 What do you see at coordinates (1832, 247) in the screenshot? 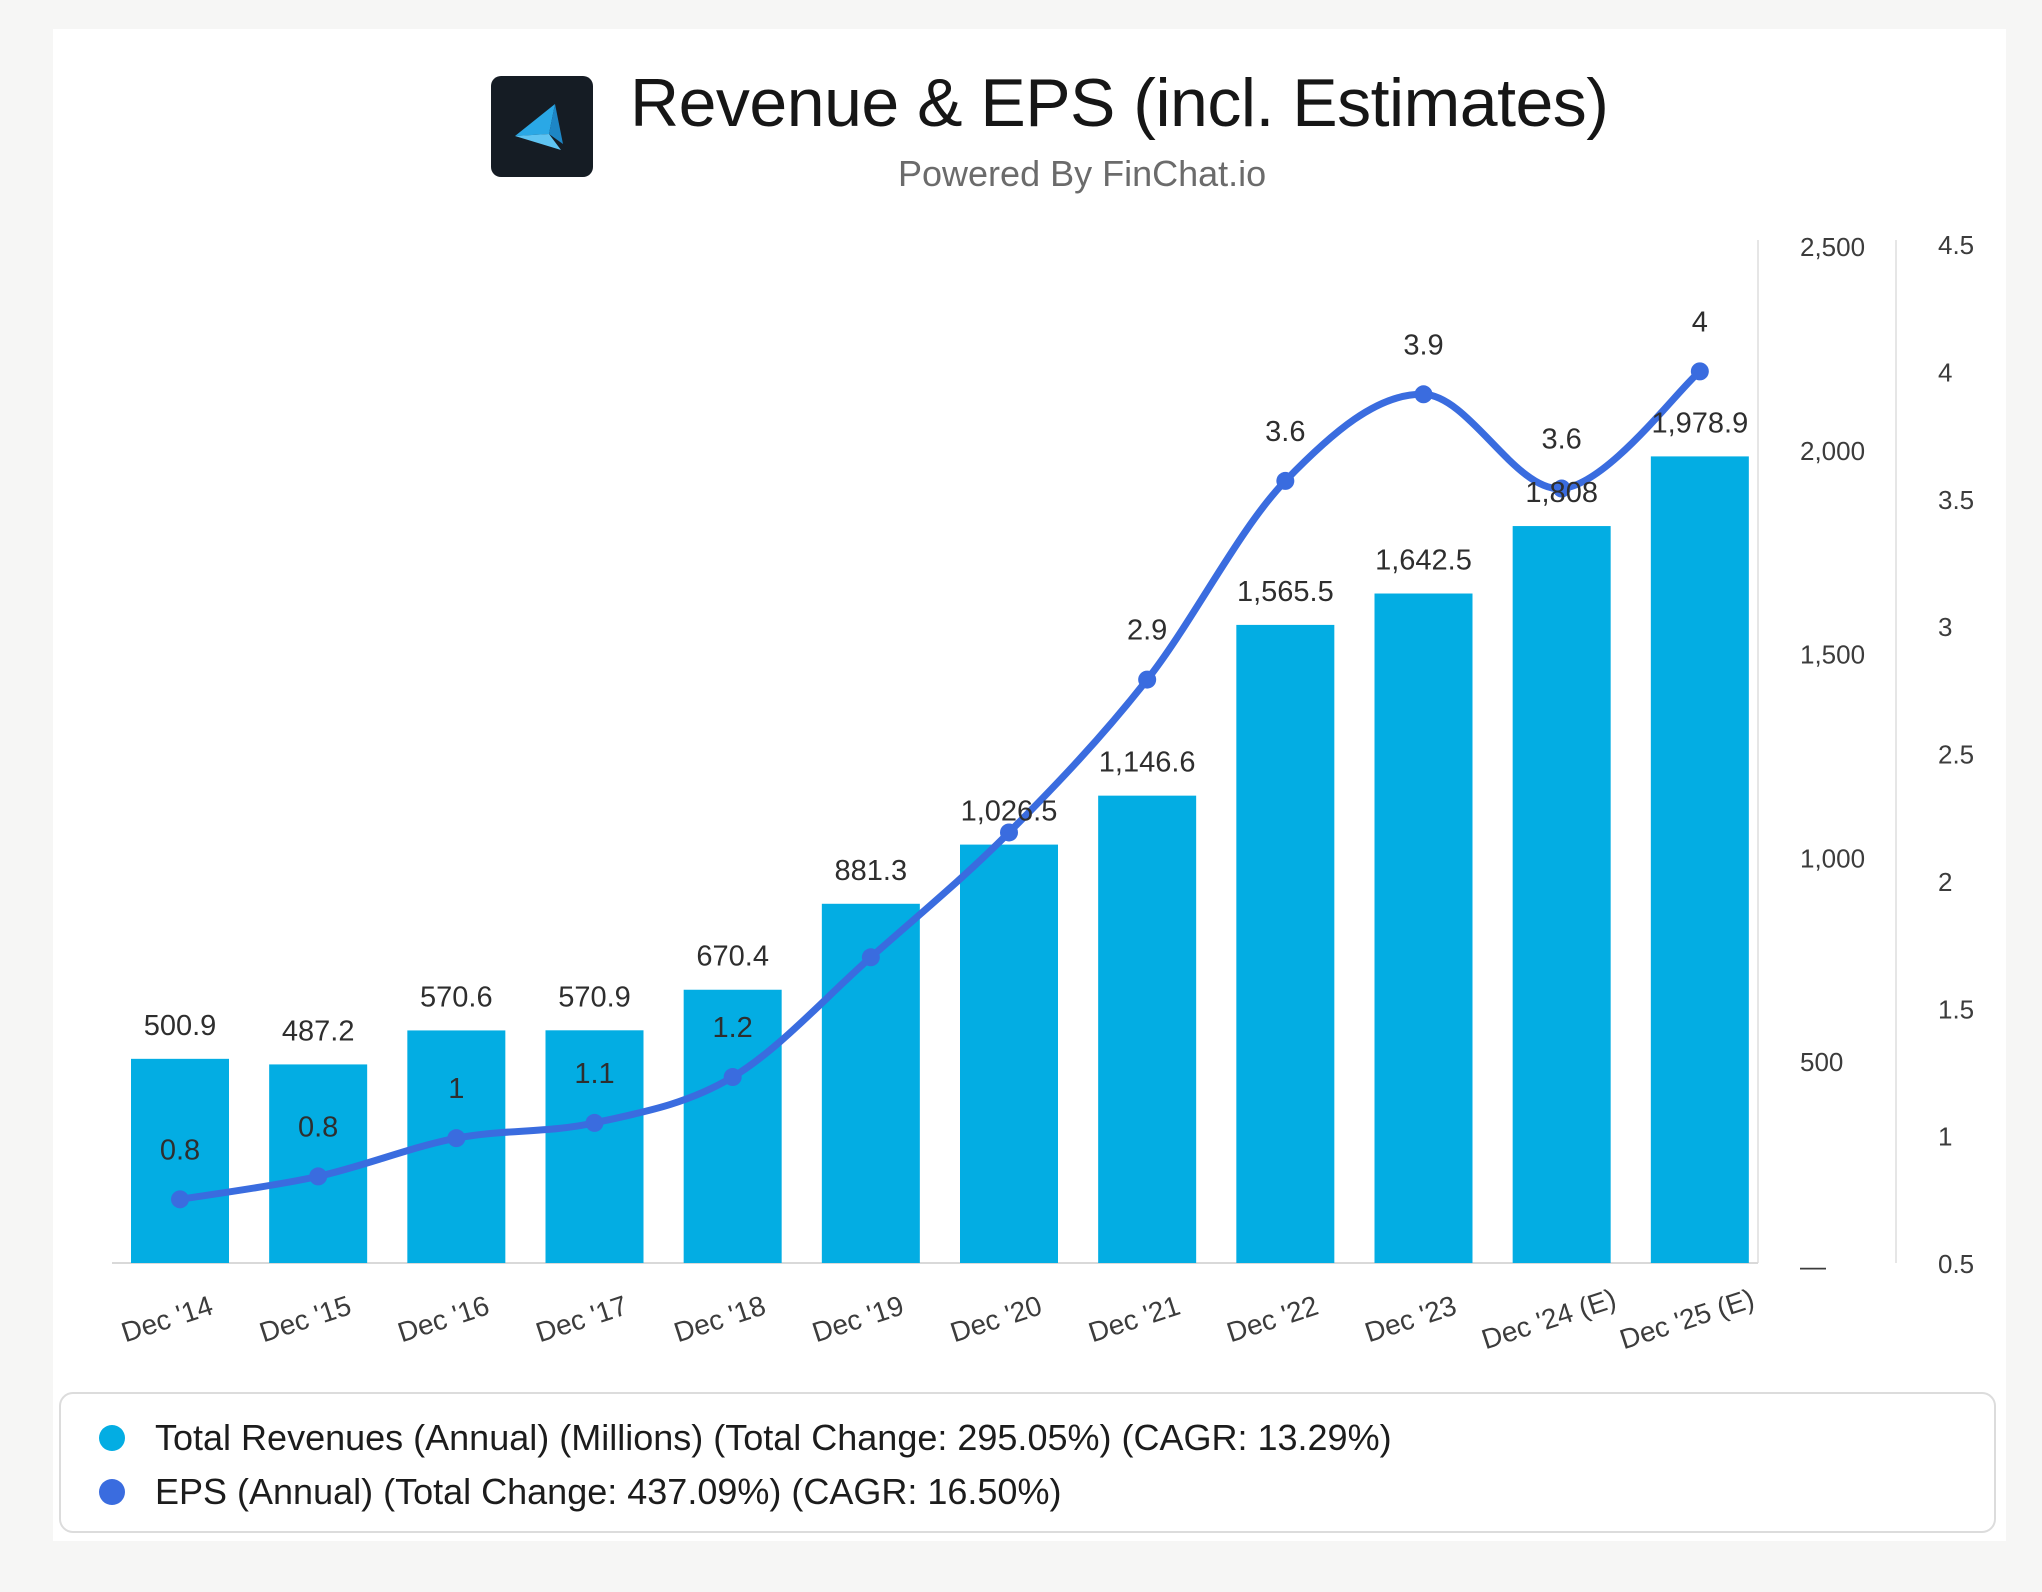
I see `y-left-tick-label: 2,500` at bounding box center [1832, 247].